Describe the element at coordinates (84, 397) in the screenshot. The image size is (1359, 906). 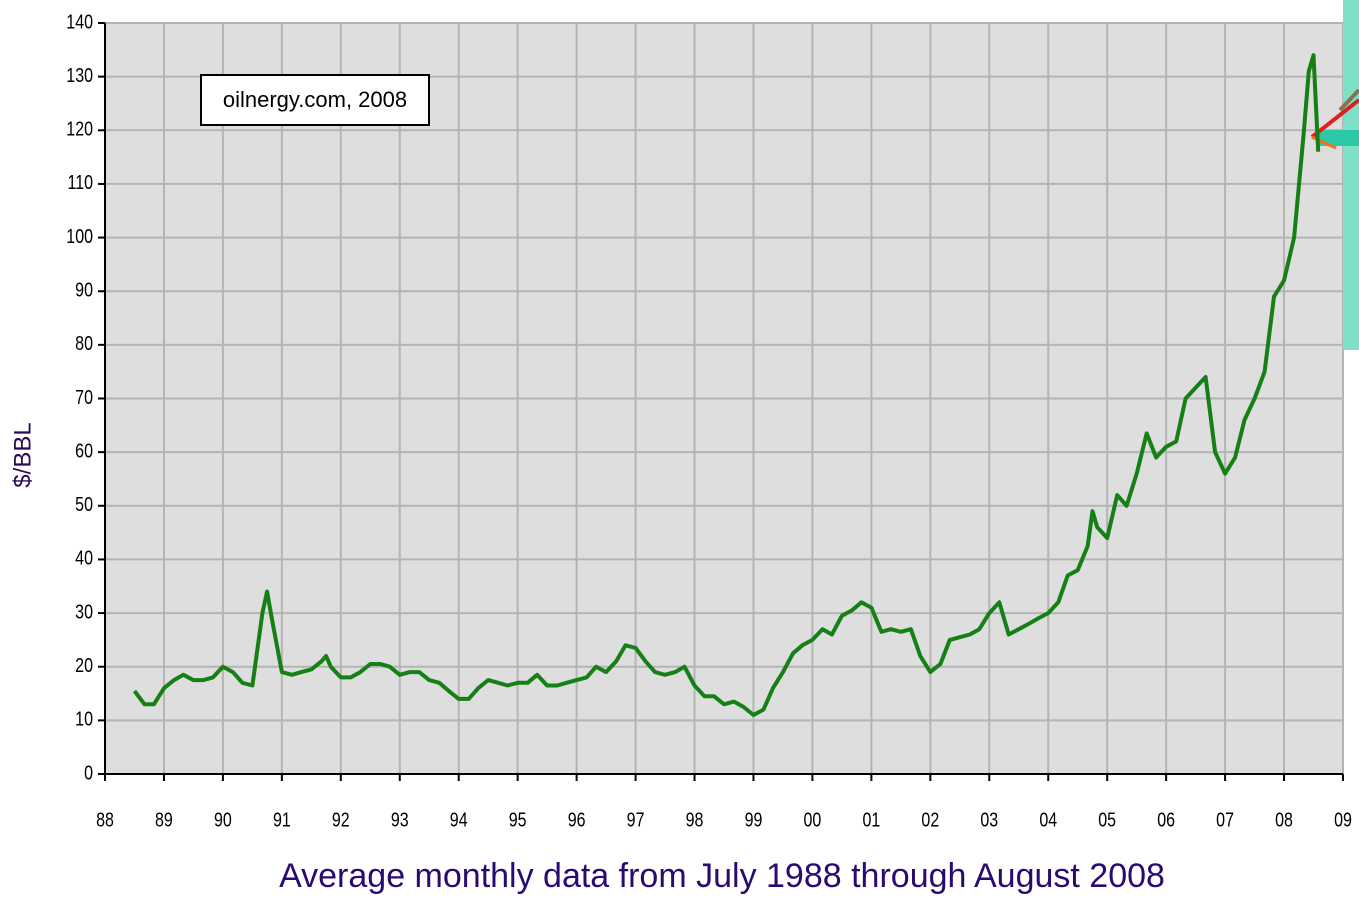
I see `y-tick-label: 70` at that location.